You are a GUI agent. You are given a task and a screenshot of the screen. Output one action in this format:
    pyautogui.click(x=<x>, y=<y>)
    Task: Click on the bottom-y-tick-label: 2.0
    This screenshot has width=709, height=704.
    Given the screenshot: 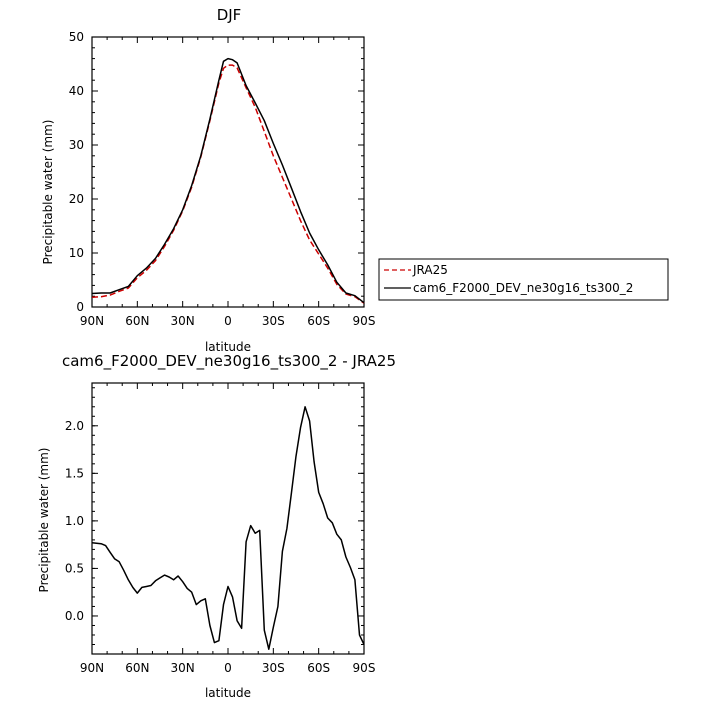 What is the action you would take?
    pyautogui.click(x=74, y=426)
    